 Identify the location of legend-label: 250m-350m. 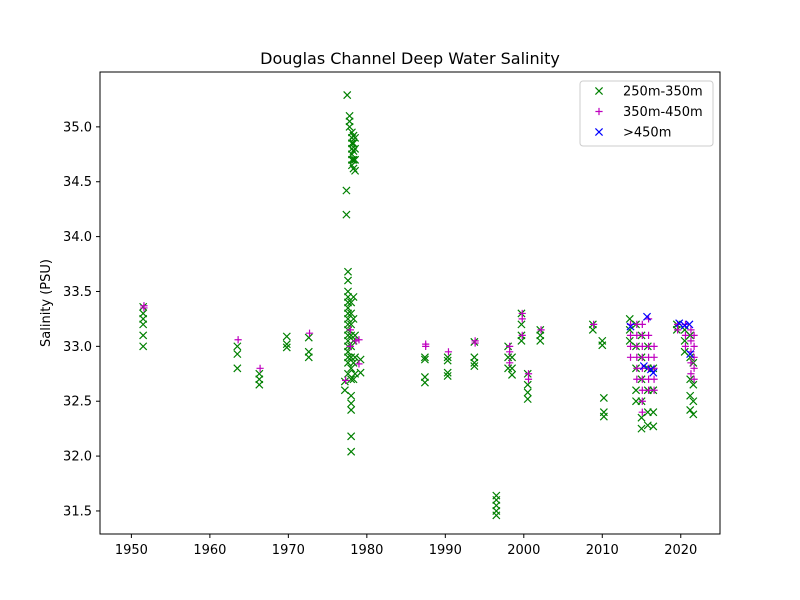
(663, 92).